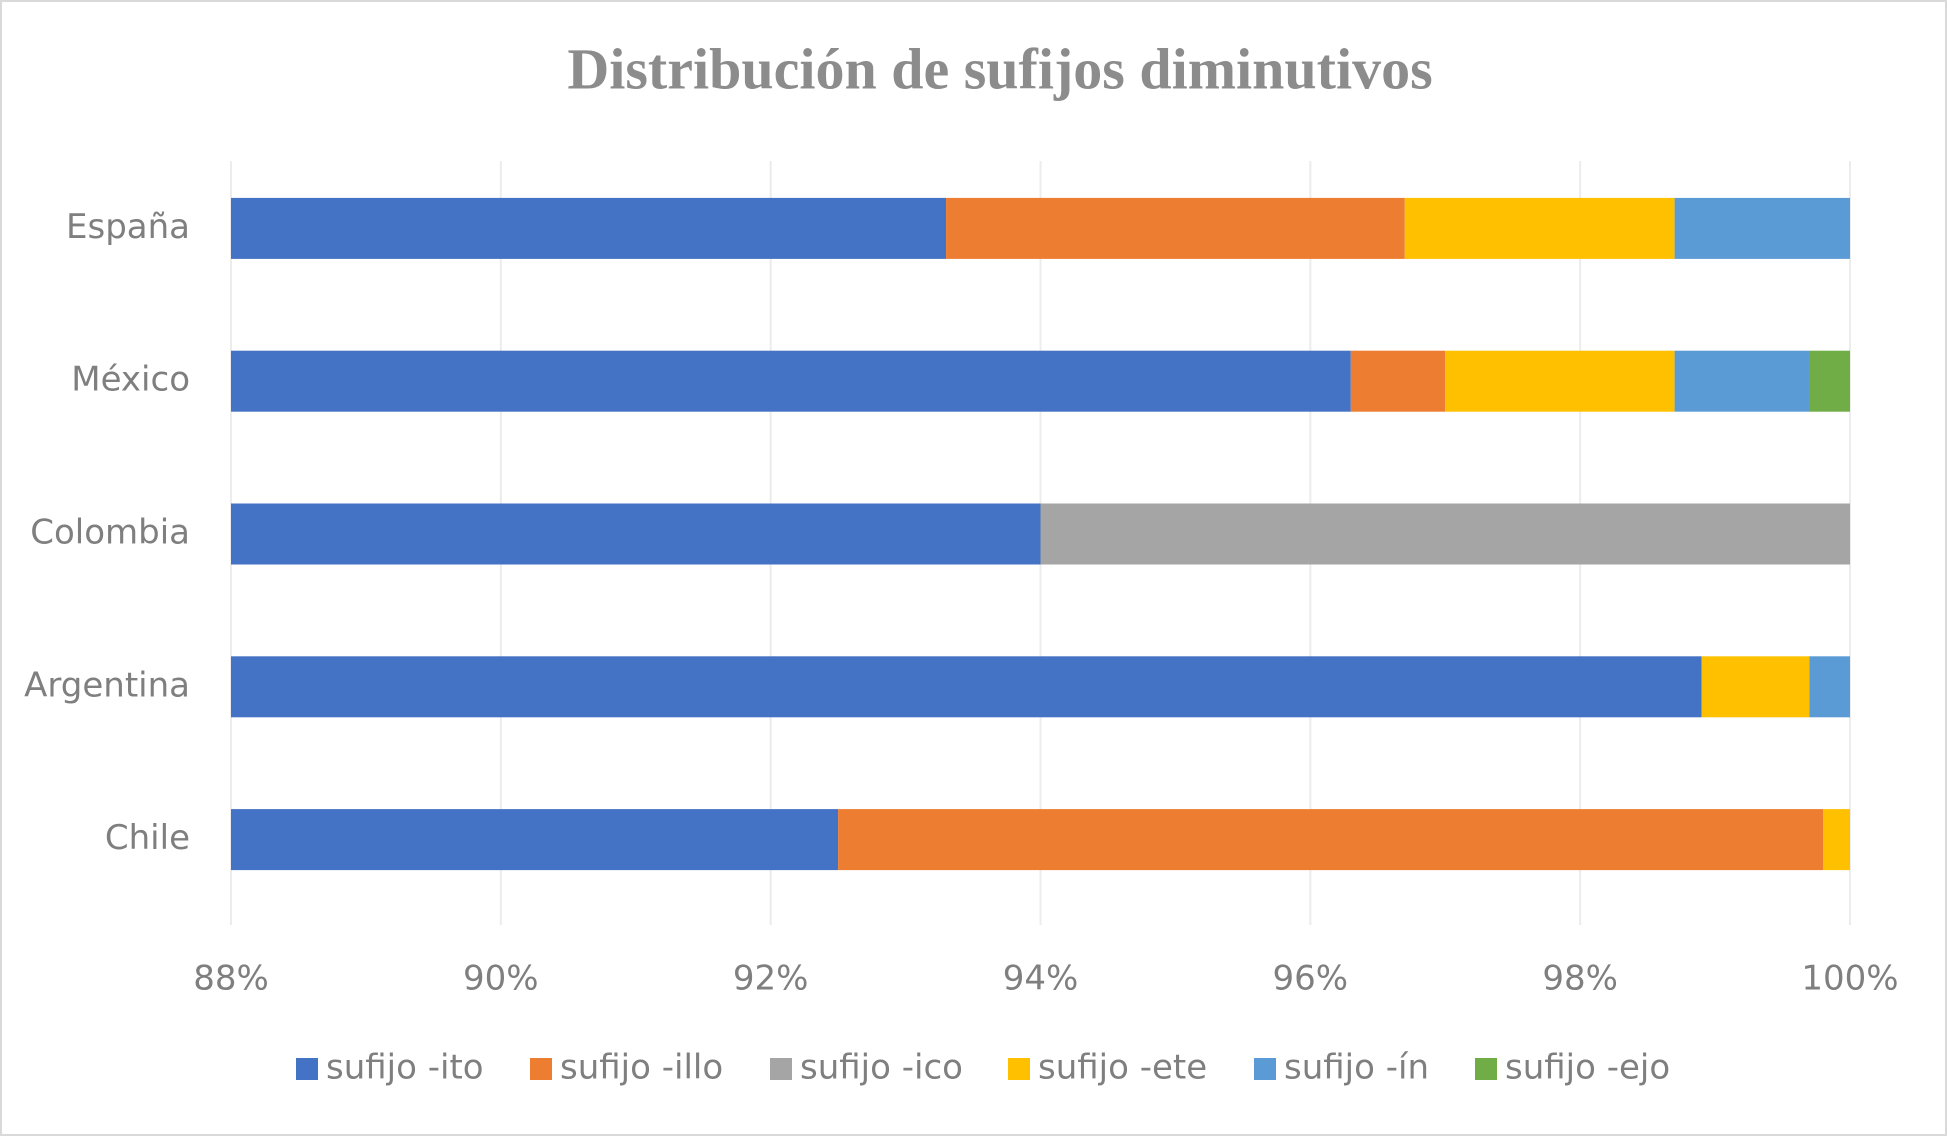 This screenshot has height=1136, width=1947. I want to click on y-tick-label: España, so click(128, 227).